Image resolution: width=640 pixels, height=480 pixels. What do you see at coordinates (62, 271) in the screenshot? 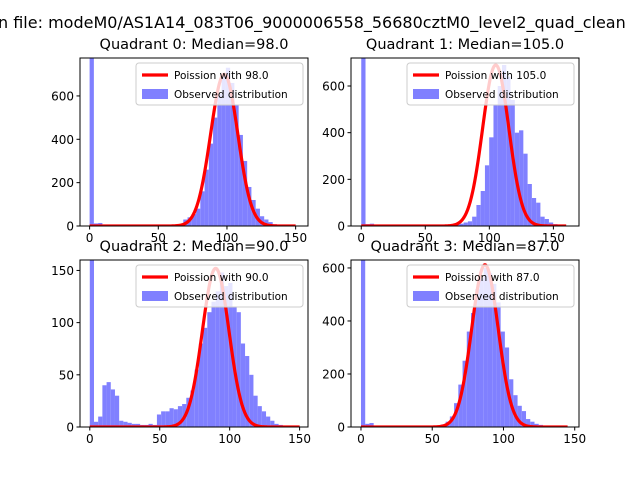
I see `y-tick-label: 150` at bounding box center [62, 271].